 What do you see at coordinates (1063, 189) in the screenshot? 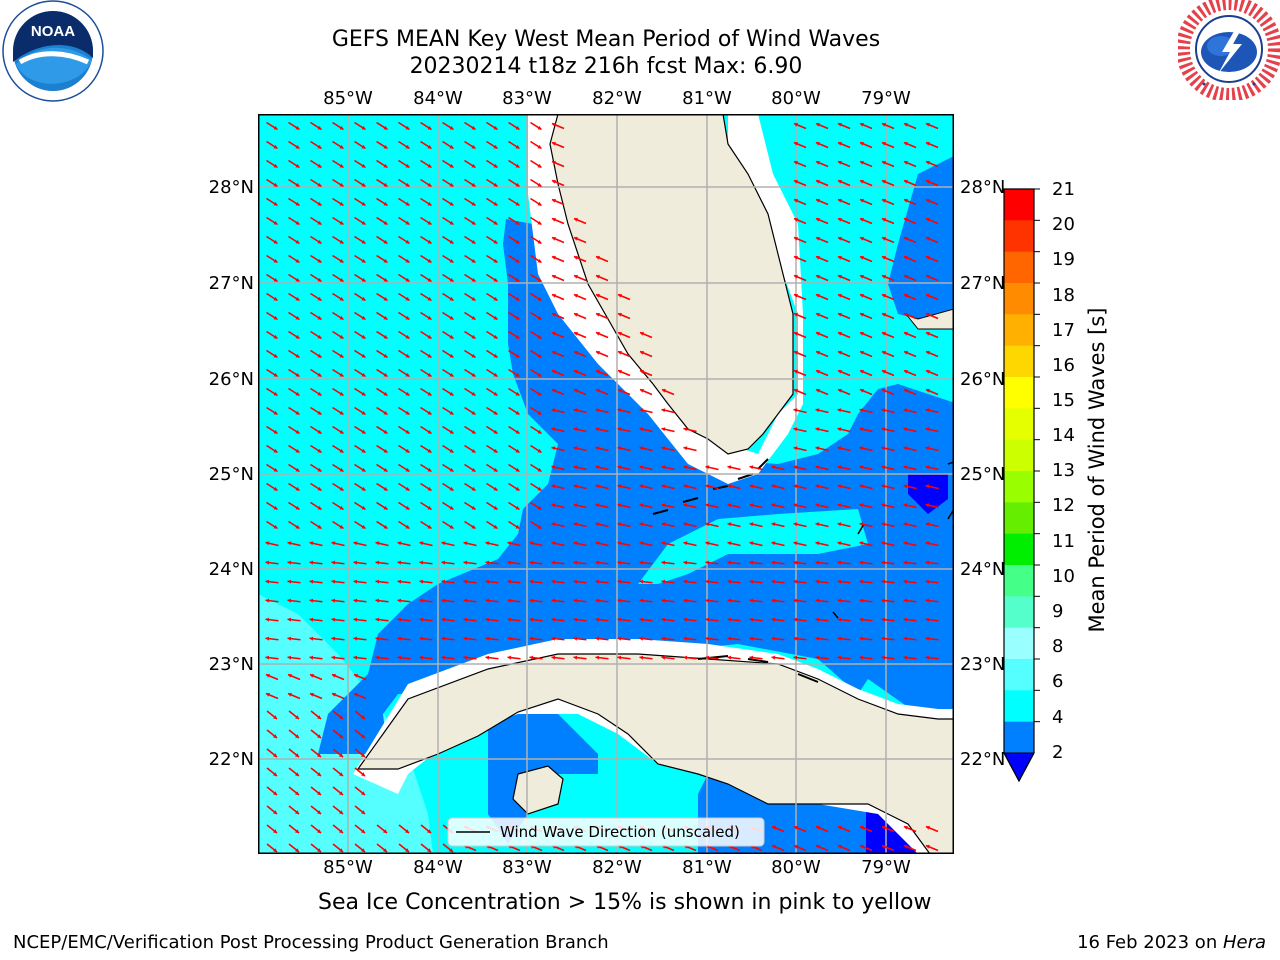
I see `colorbar-tick: 21` at bounding box center [1063, 189].